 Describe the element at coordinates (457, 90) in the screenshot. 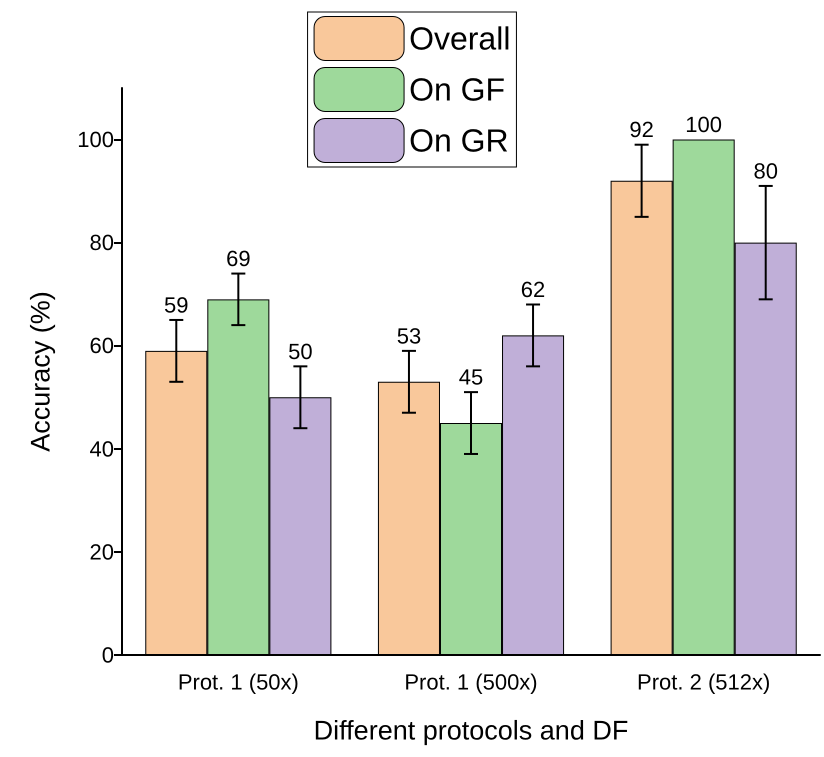

I see `legend-label: On GF` at that location.